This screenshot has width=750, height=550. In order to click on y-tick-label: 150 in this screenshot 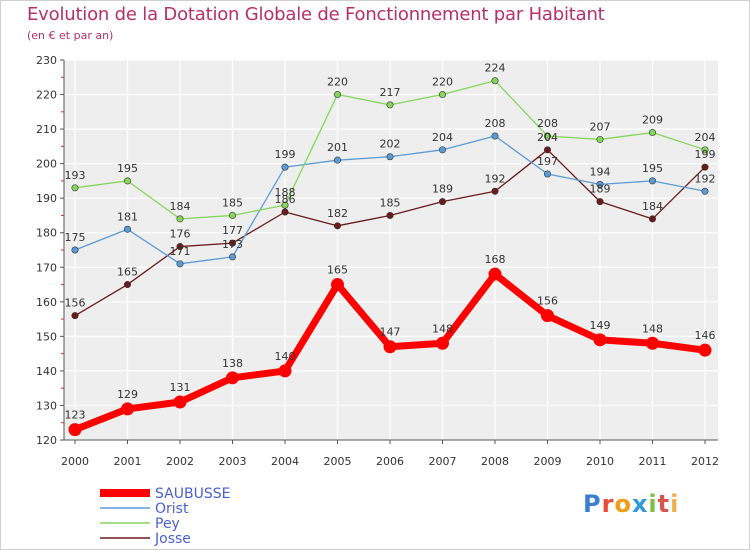, I will do `click(46, 336)`.